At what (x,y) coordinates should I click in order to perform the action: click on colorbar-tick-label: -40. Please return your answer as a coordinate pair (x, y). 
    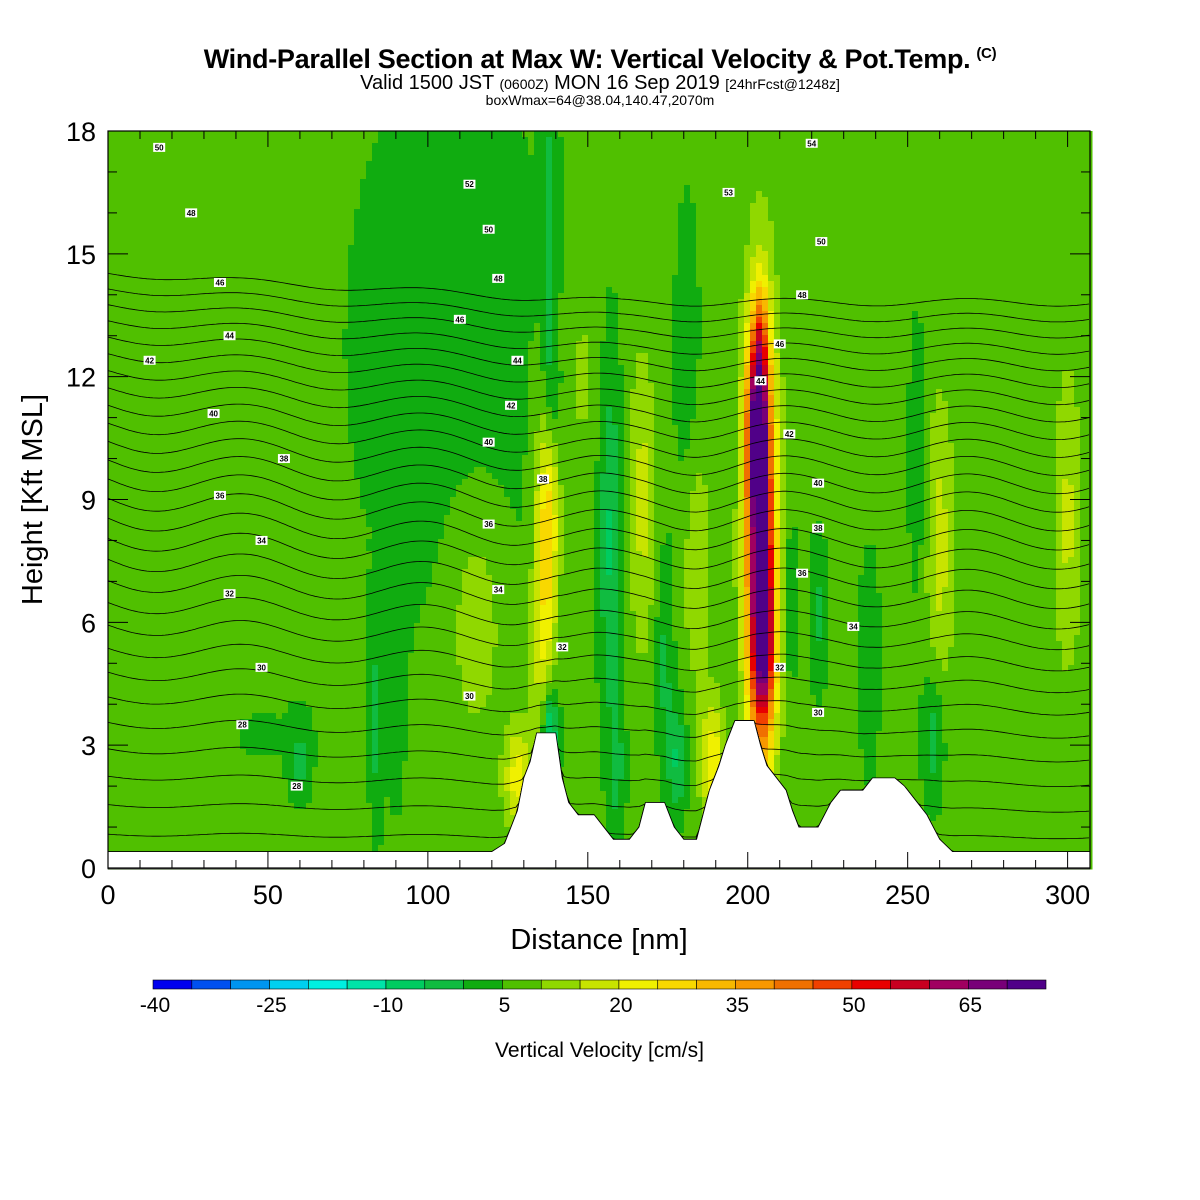
    Looking at the image, I should click on (155, 1005).